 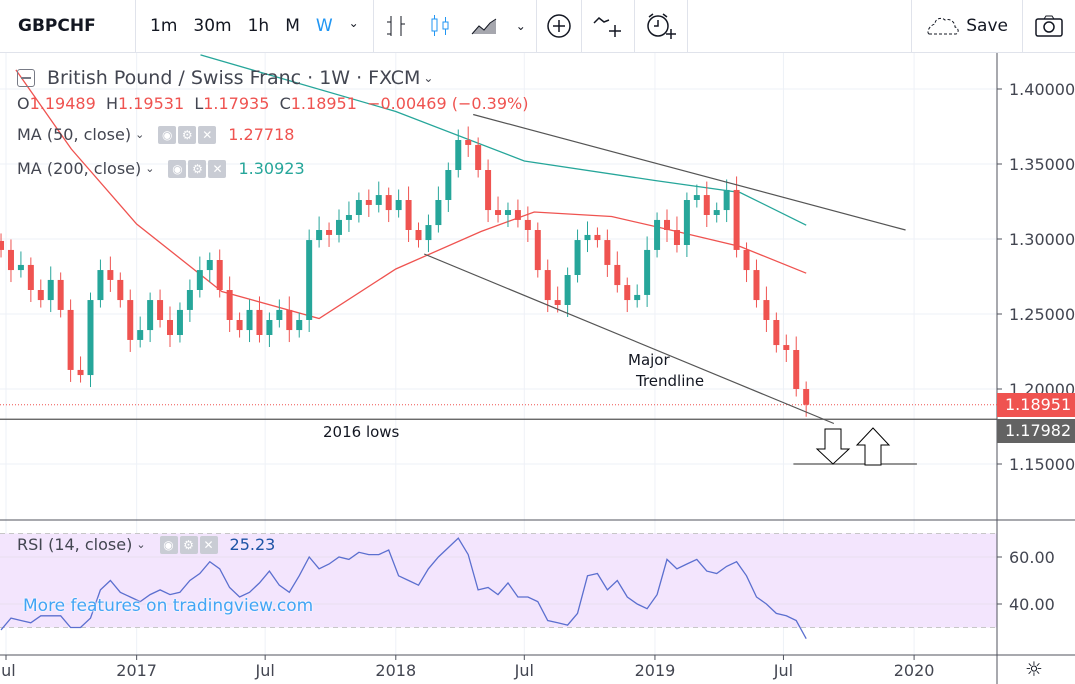 What do you see at coordinates (212, 26) in the screenshot?
I see `interval-30m: 30m` at bounding box center [212, 26].